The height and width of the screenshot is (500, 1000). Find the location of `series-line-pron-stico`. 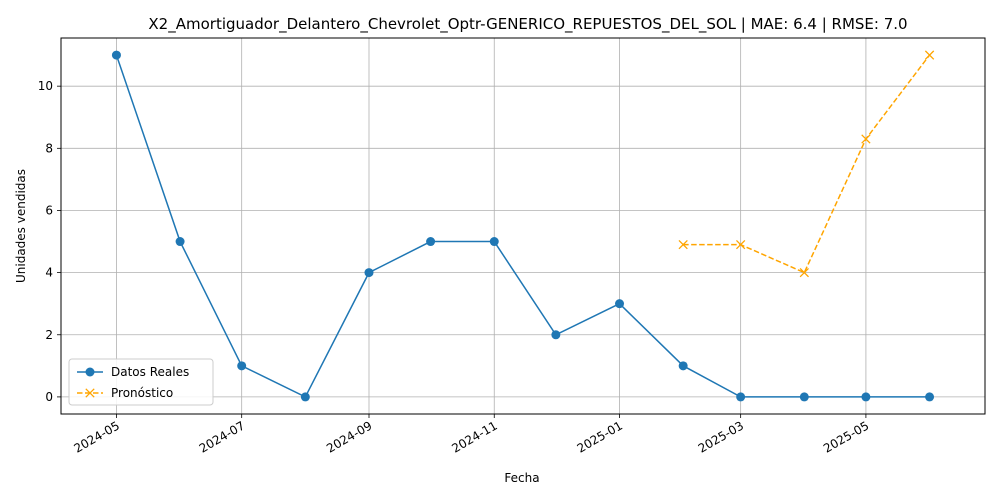

series-line-pron-stico is located at coordinates (807, 164).